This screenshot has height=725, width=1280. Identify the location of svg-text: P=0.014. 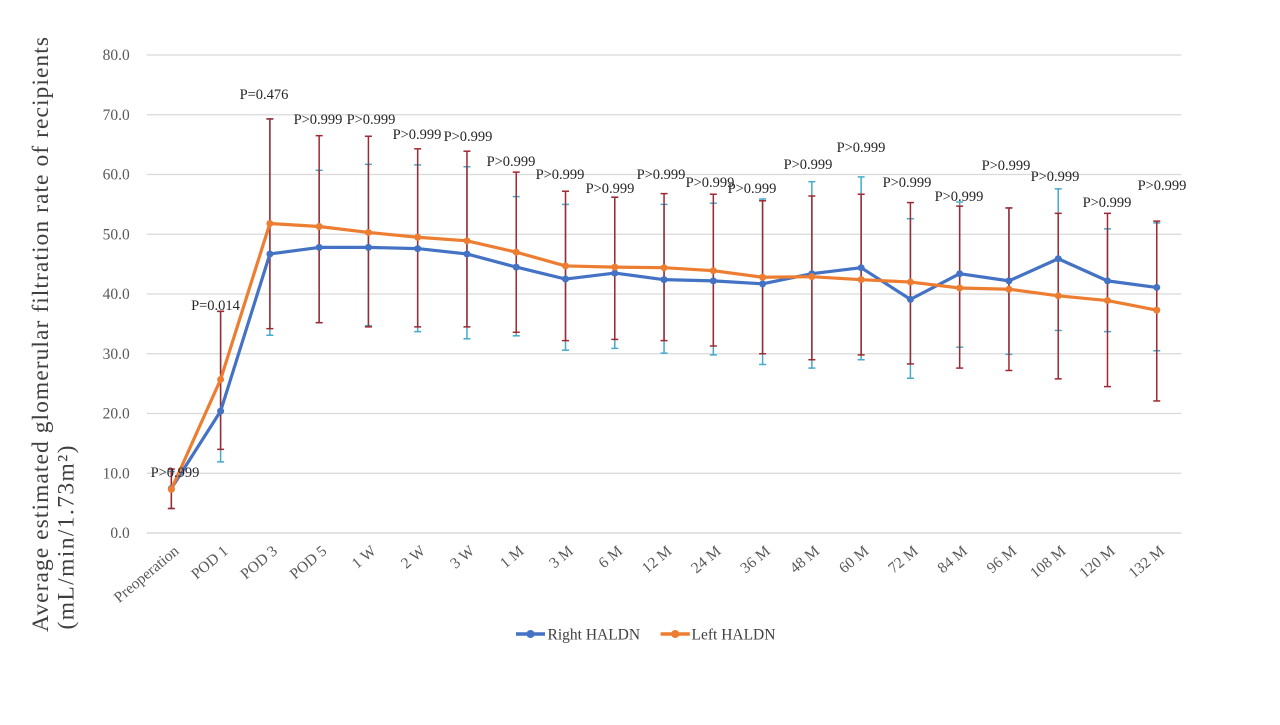
(216, 306).